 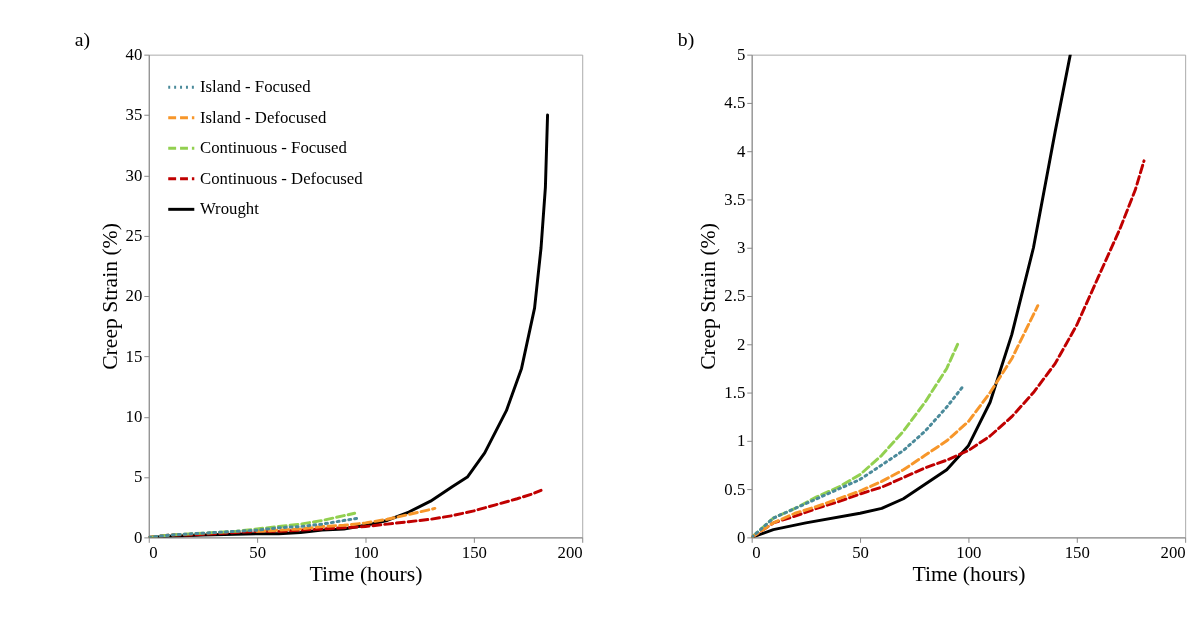 What do you see at coordinates (735, 296) in the screenshot?
I see `y-tick-label: 2.5` at bounding box center [735, 296].